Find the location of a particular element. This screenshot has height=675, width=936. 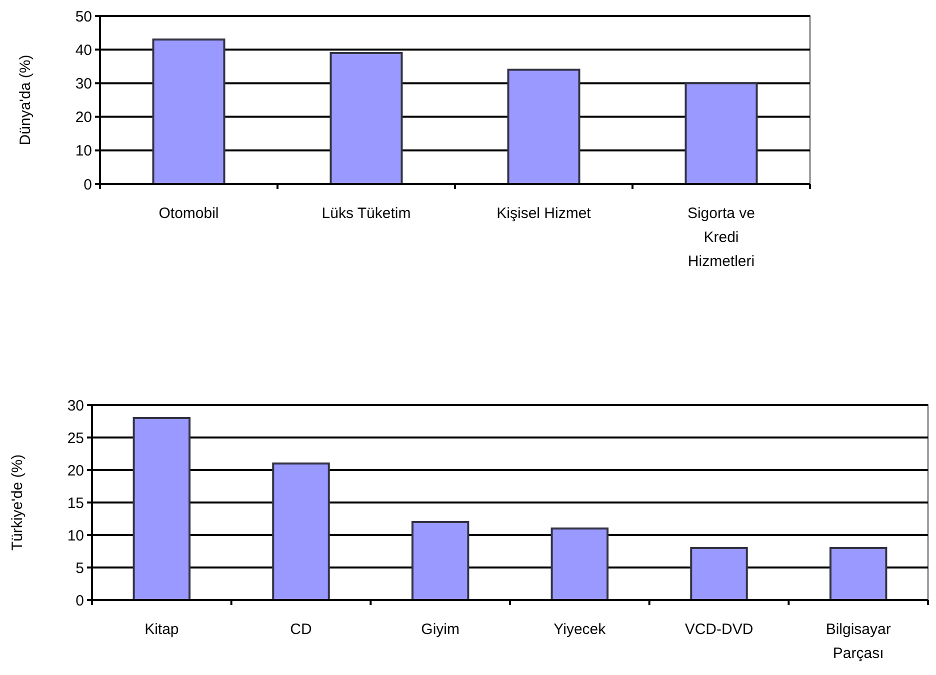

x-tick-label: VCD-DVD is located at coordinates (719, 629).